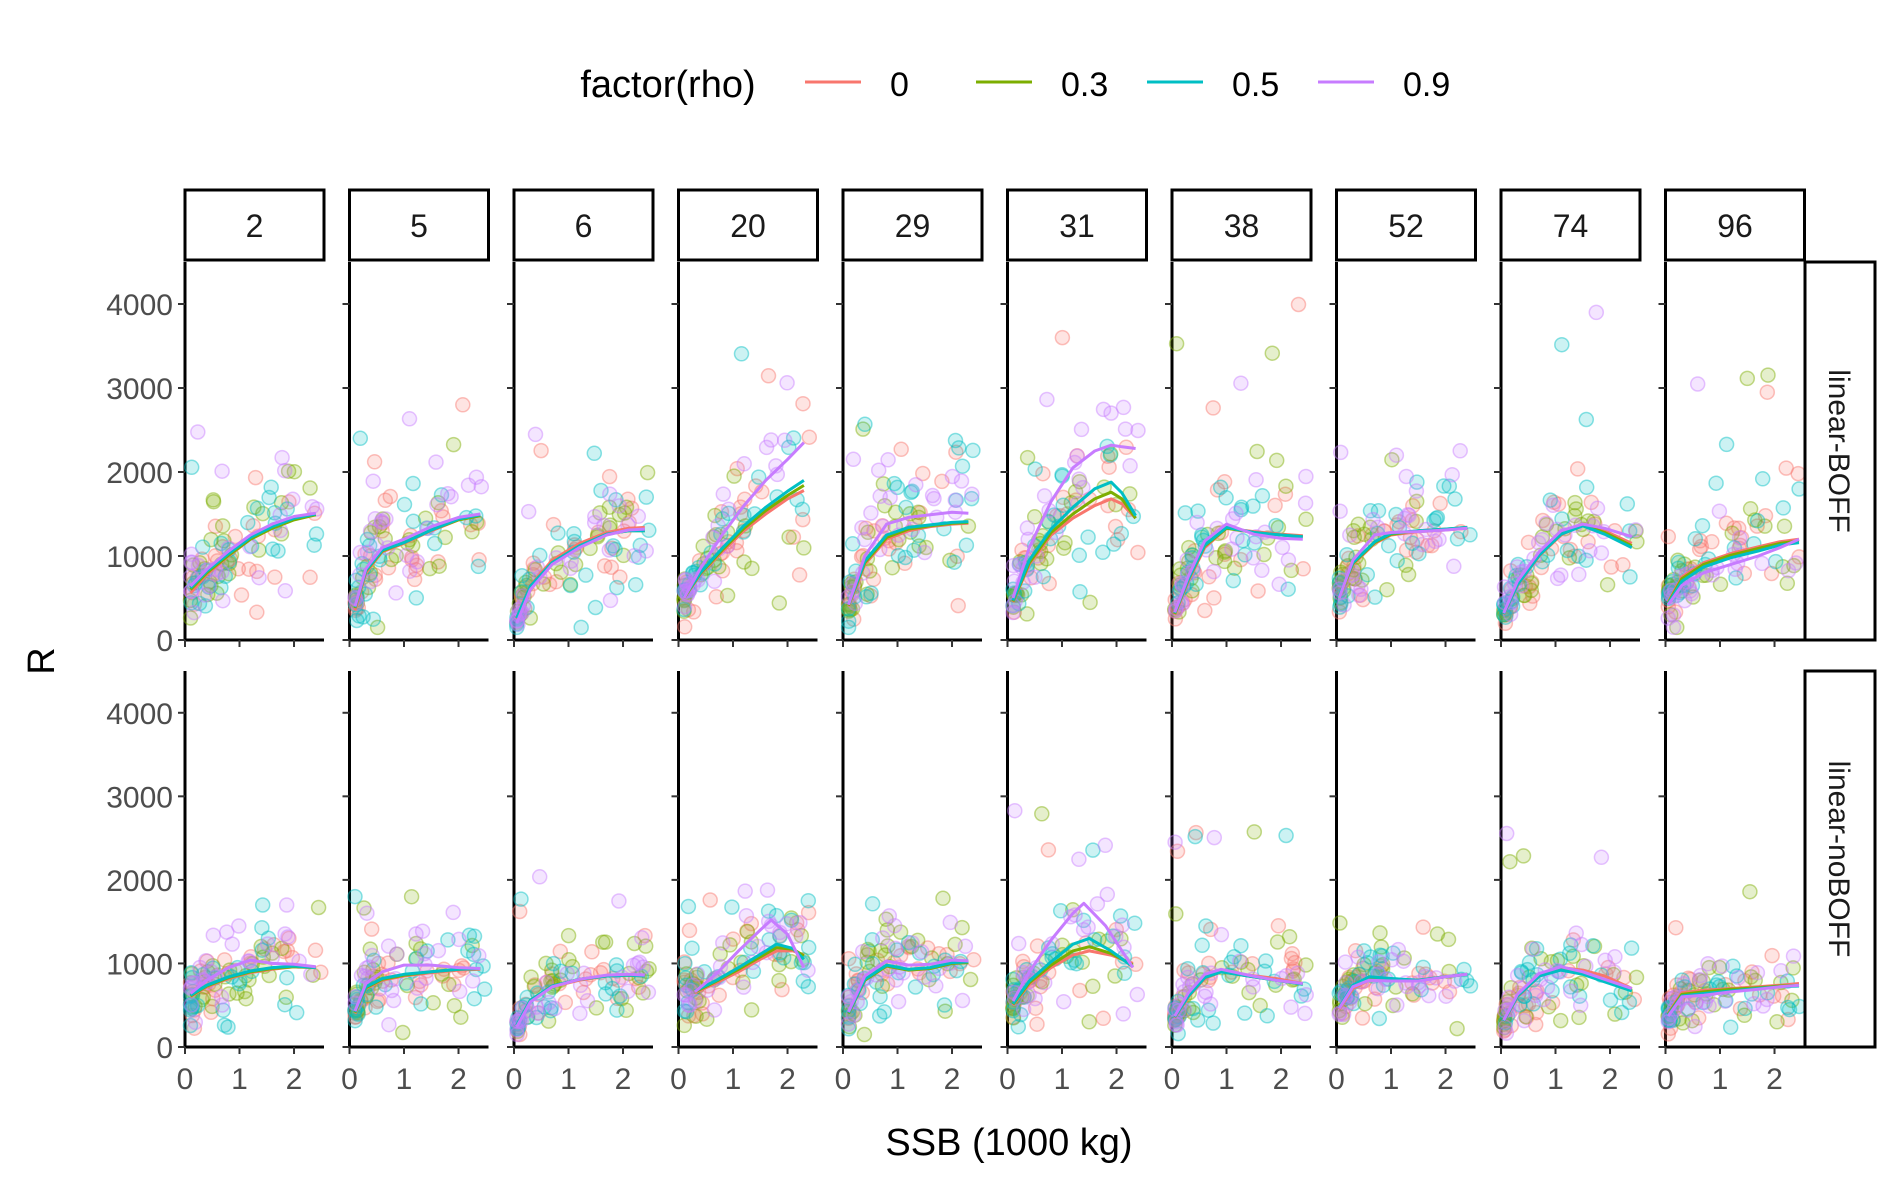  I want to click on legend-label: 0, so click(899, 85).